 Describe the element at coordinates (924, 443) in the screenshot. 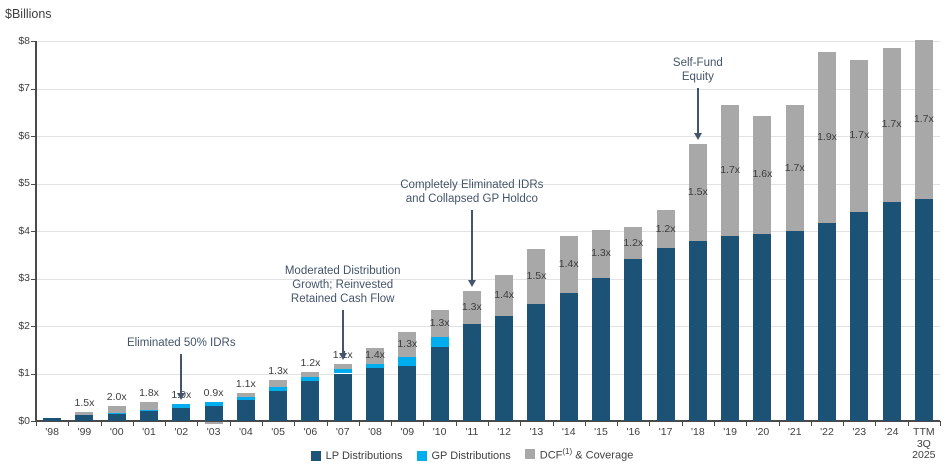

I see `x-axis-category-label: TTM 3Q 2025` at that location.